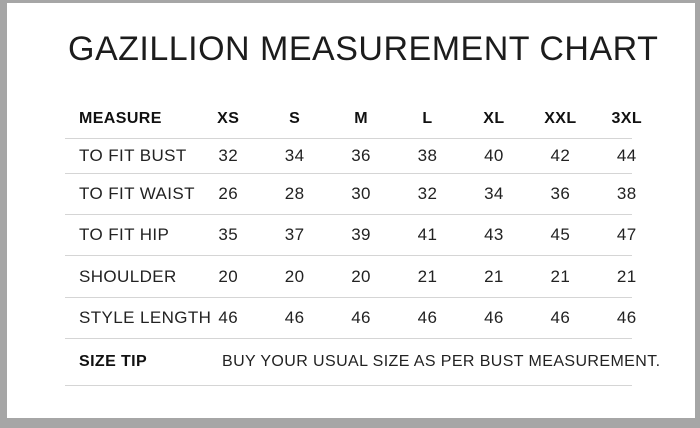 The image size is (700, 428). I want to click on table-row-to-fit-hip: TO FIT HIP 35 37 39 41 43 45 47, so click(362, 235).